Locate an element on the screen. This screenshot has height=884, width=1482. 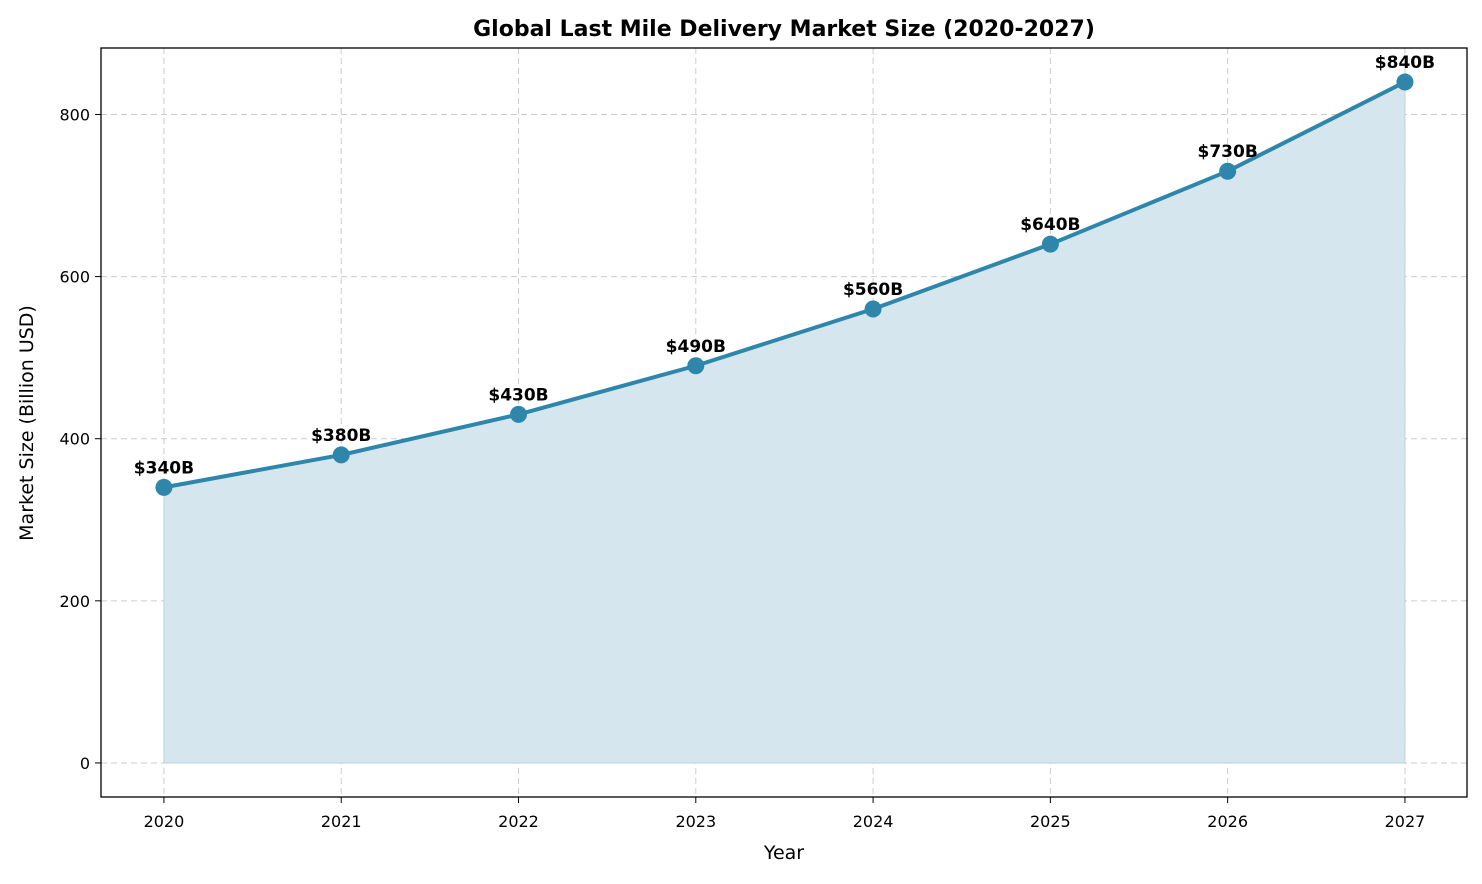
y-tick-label: 400 is located at coordinates (74, 439).